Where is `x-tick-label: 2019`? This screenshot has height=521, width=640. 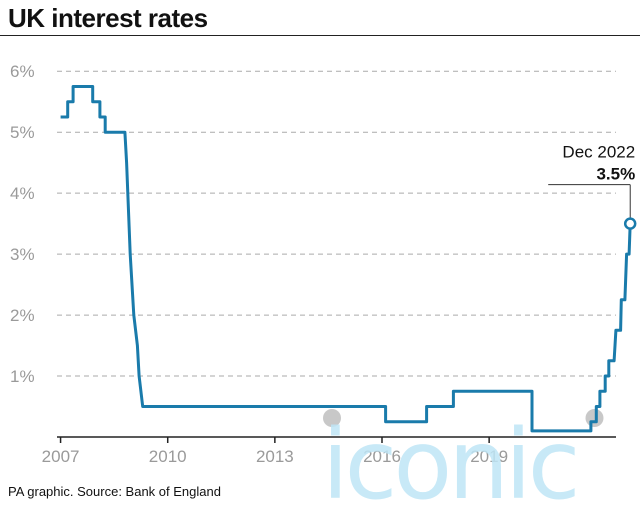 x-tick-label: 2019 is located at coordinates (489, 456).